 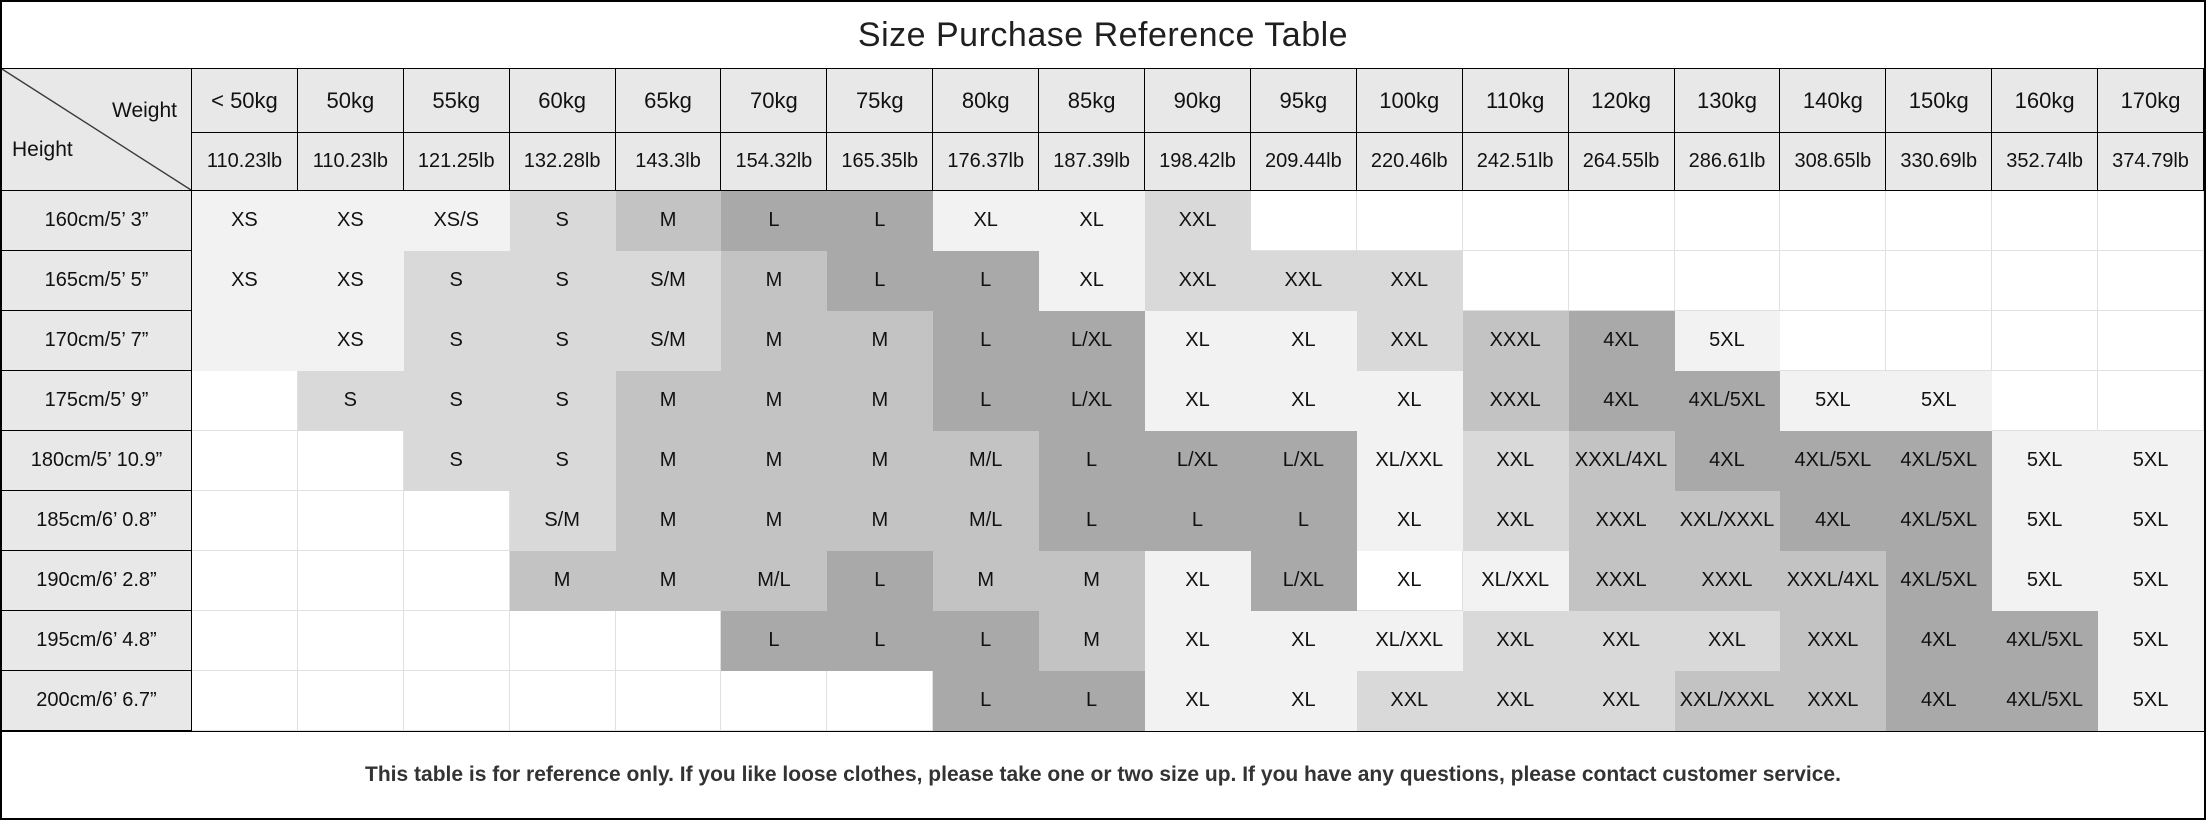 I want to click on size-cell: XS/S, so click(x=456, y=221).